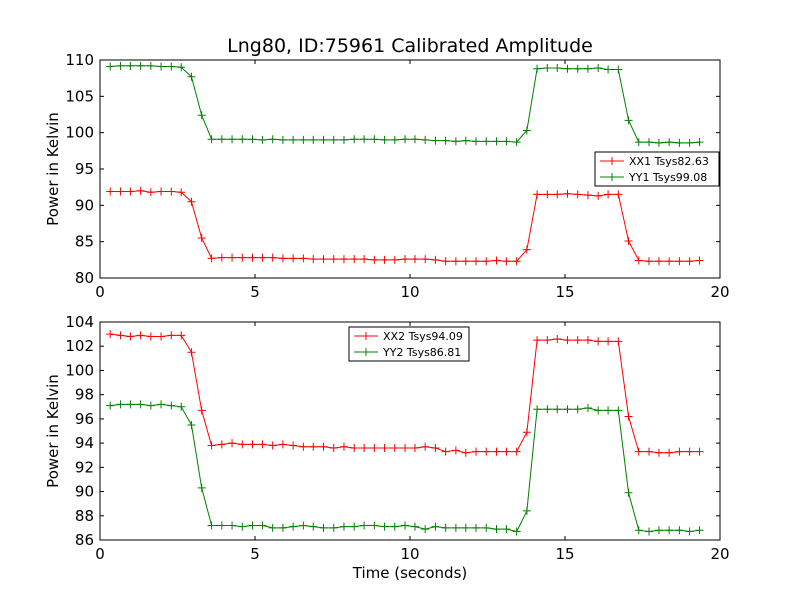 The image size is (800, 600). I want to click on top-legend-box, so click(657, 169).